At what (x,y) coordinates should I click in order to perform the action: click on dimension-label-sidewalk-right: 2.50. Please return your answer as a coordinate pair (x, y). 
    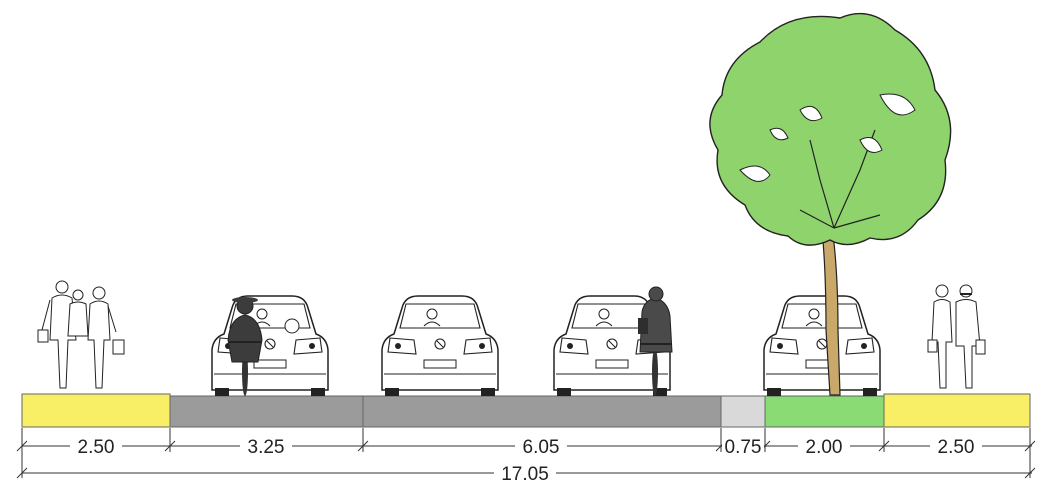
    Looking at the image, I should click on (956, 447).